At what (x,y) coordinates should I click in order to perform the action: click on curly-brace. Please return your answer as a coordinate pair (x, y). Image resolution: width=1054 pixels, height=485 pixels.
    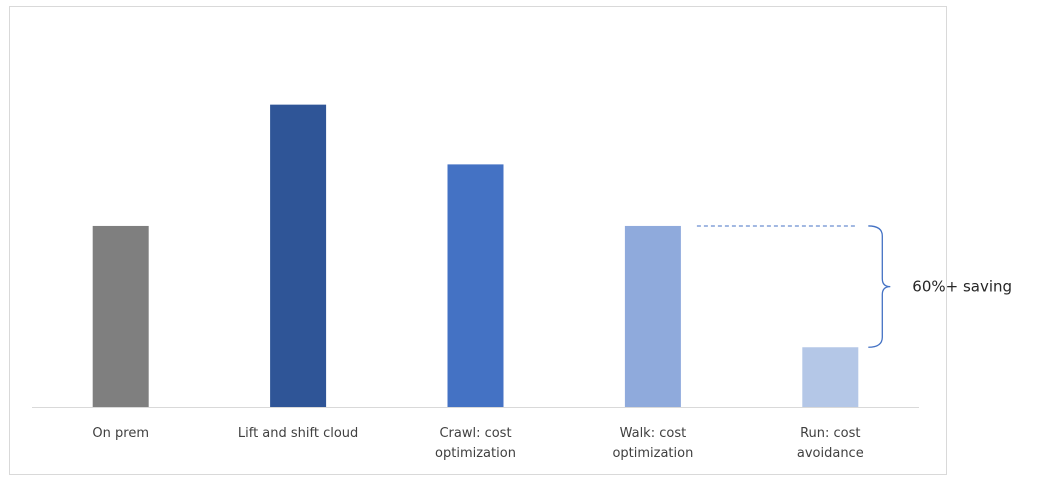
    Looking at the image, I should click on (879, 286).